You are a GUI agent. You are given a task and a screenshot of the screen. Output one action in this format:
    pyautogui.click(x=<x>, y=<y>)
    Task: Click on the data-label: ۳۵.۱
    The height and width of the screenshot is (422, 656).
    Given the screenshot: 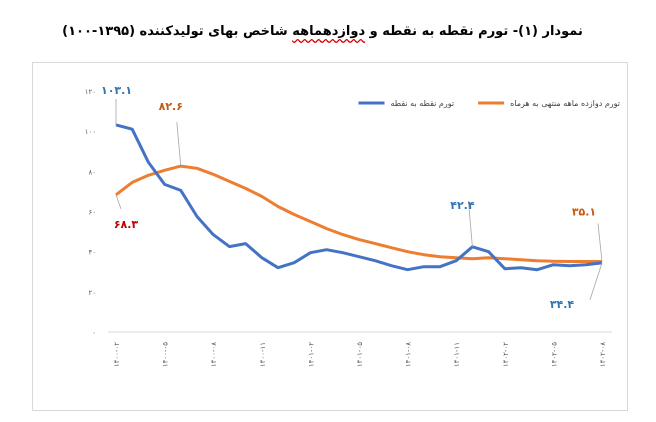 What is the action you would take?
    pyautogui.click(x=584, y=212)
    